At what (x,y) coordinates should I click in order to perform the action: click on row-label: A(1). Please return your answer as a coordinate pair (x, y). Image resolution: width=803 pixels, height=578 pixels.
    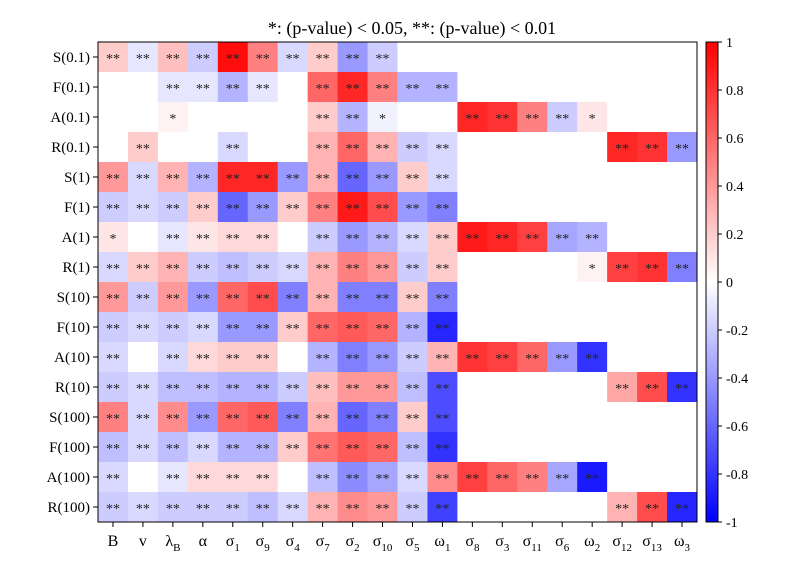
    Looking at the image, I should click on (76, 238).